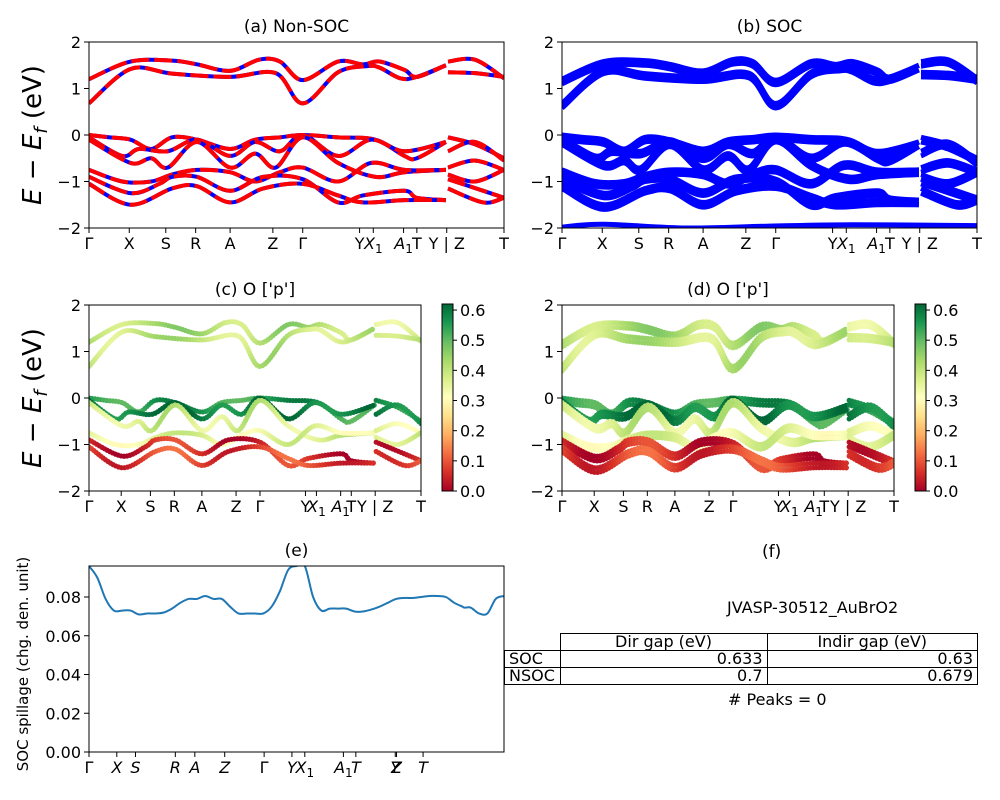  Describe the element at coordinates (777, 699) in the screenshot. I see `peaks-label: # Peaks = 0` at that location.